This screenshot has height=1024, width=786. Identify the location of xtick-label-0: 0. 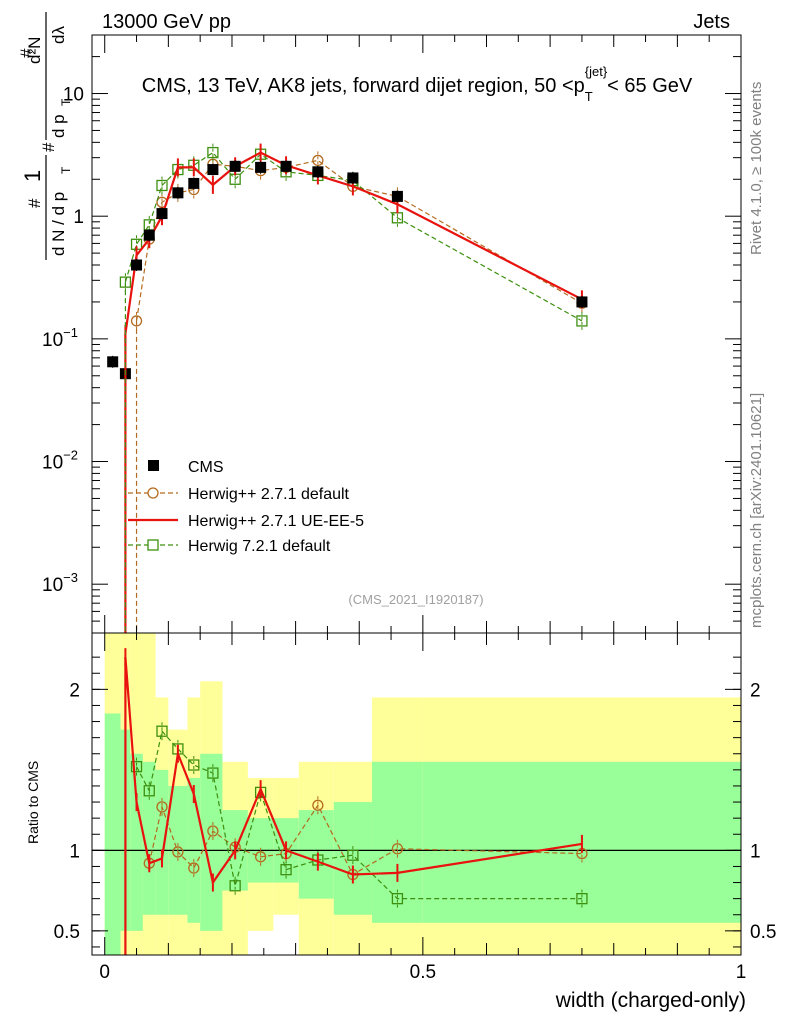
(104, 972).